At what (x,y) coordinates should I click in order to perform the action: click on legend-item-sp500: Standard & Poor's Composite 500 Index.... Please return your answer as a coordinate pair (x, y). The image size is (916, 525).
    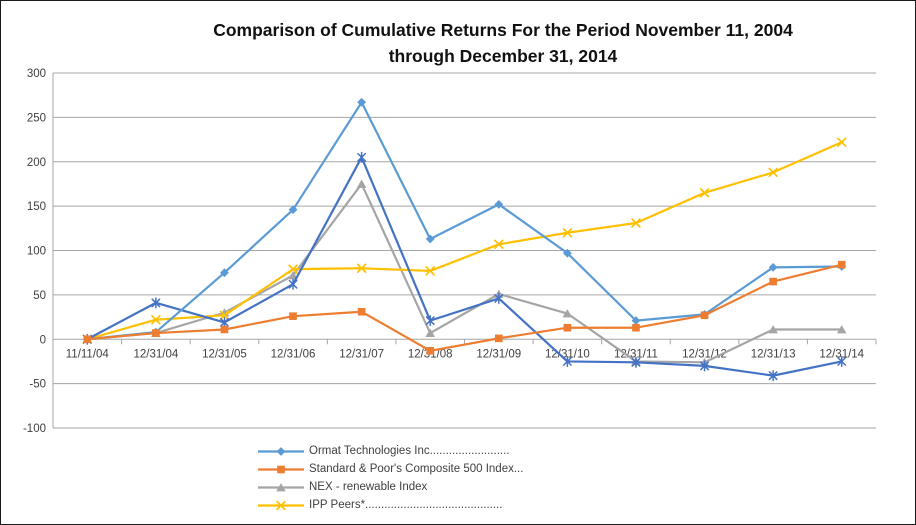
    Looking at the image, I should click on (390, 469).